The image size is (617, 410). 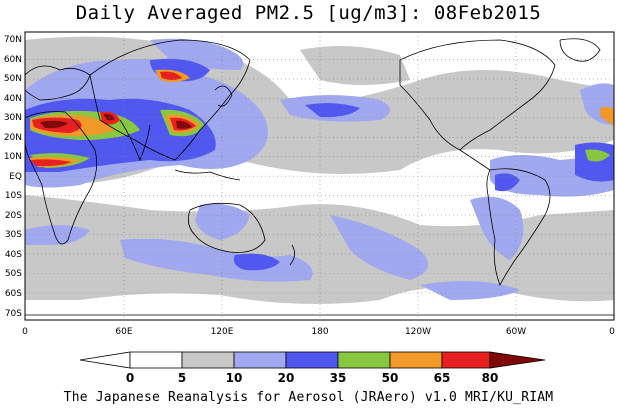 I want to click on lat-label: 40S, so click(x=13, y=255).